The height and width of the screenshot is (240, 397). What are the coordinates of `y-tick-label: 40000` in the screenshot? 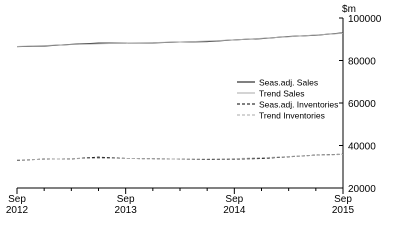 It's located at (362, 147).